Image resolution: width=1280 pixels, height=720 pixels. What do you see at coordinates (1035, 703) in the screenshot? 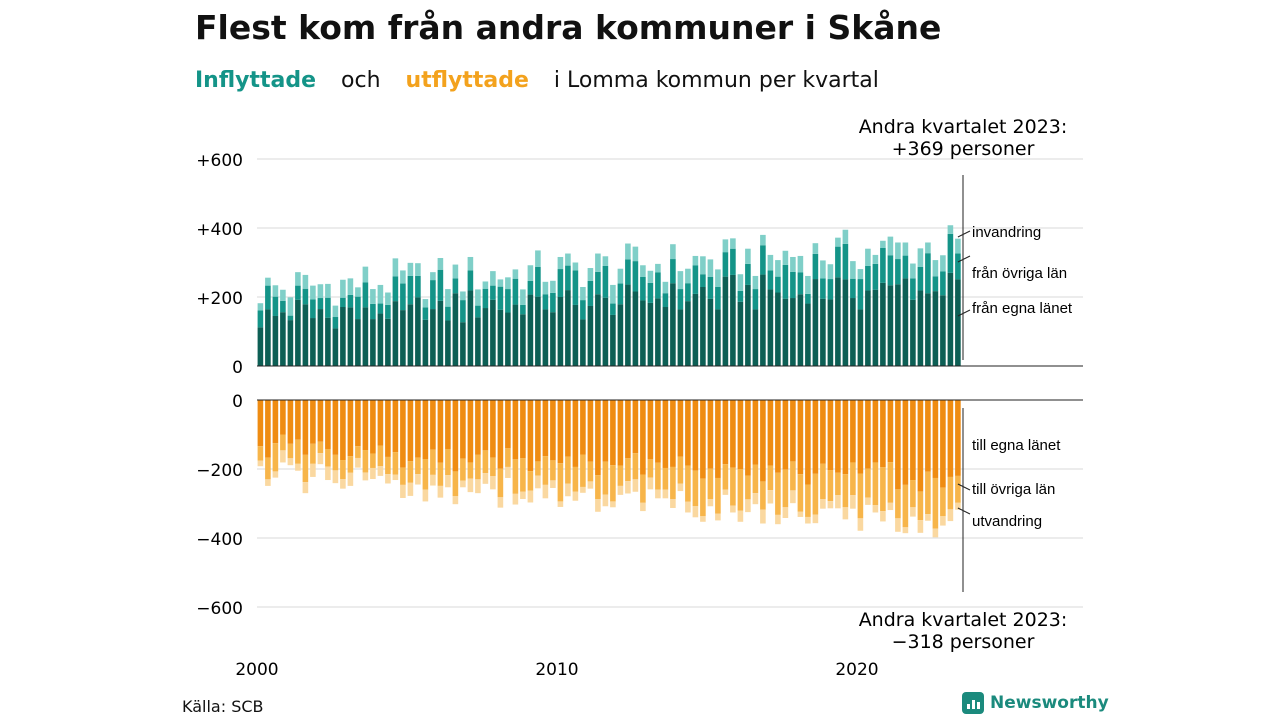
I see `brand-logo: Newsworthy` at bounding box center [1035, 703].